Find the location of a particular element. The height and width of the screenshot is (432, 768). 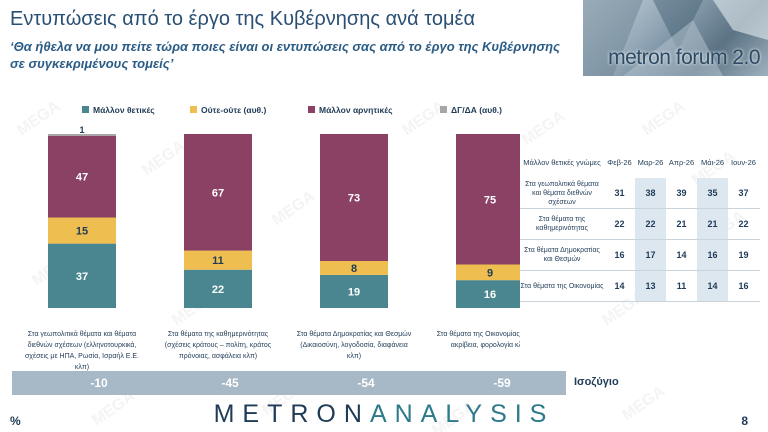

legend-label: Μάλλον αρνητικές is located at coordinates (356, 110).